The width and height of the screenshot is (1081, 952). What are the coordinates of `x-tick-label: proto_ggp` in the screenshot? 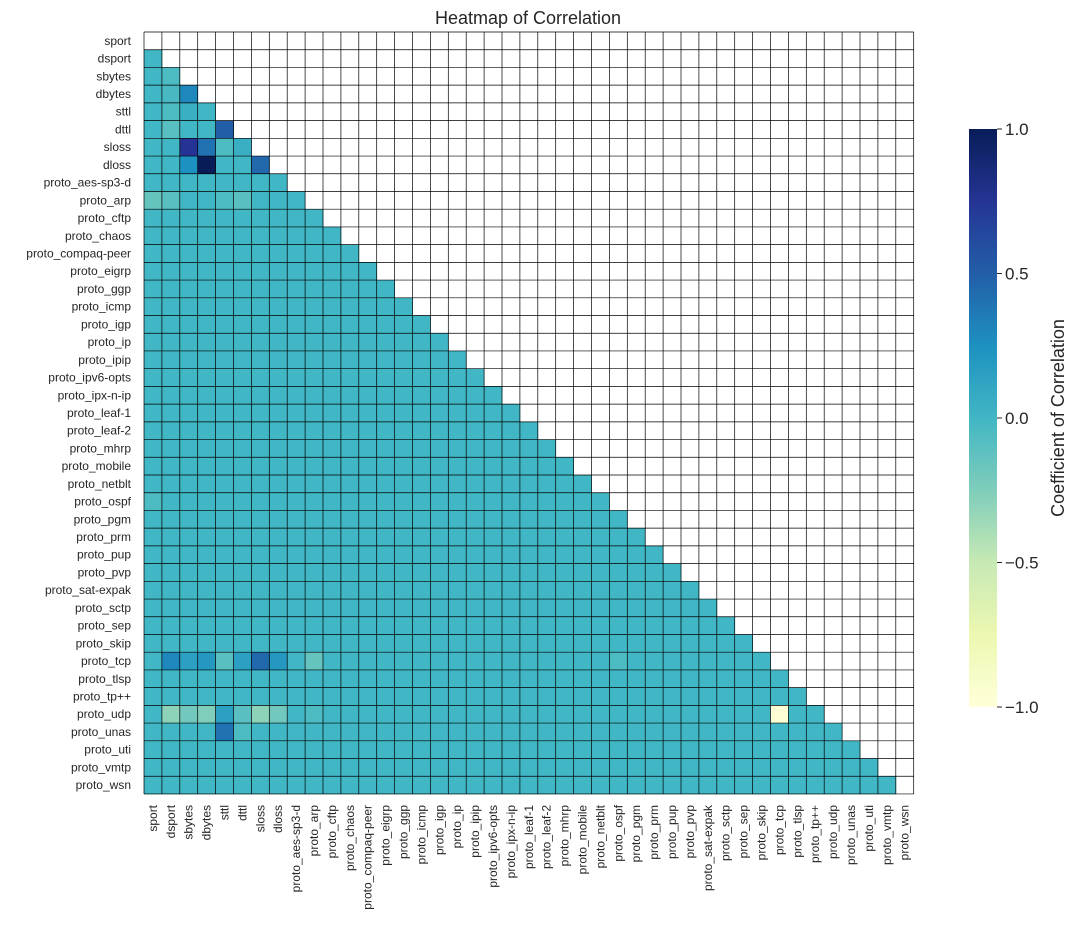 It's located at (404, 832).